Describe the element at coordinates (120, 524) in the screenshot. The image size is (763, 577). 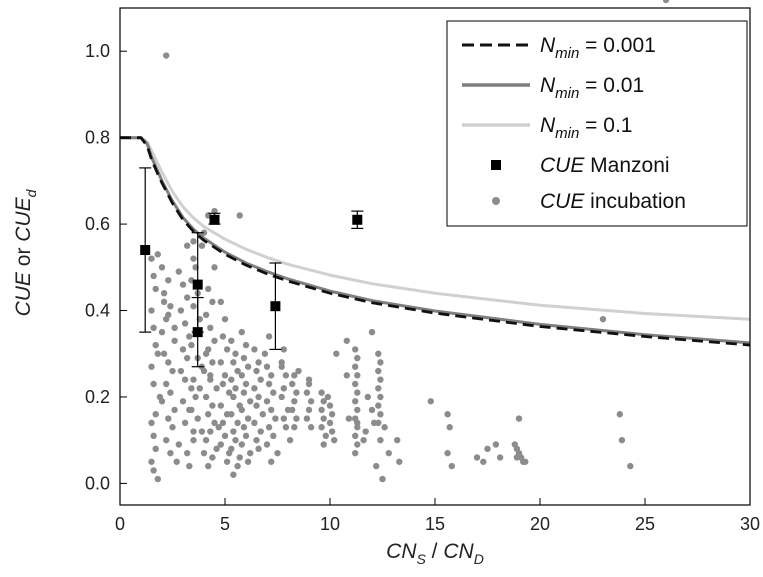
I see `x-tick-label-0: 0` at that location.